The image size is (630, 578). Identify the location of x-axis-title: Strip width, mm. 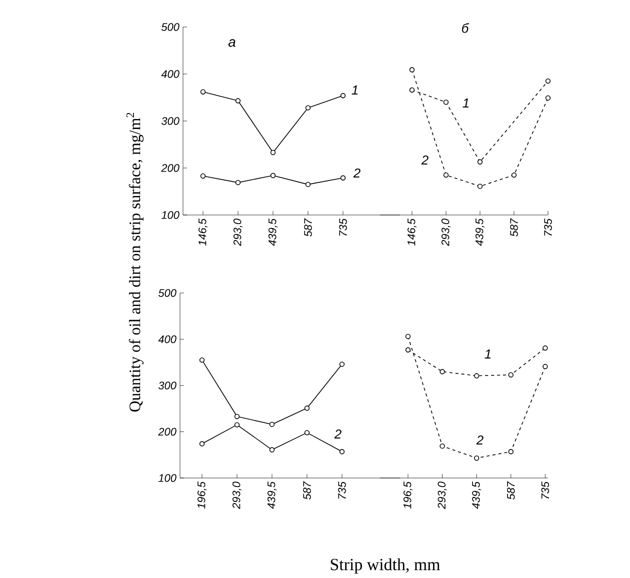
(385, 566).